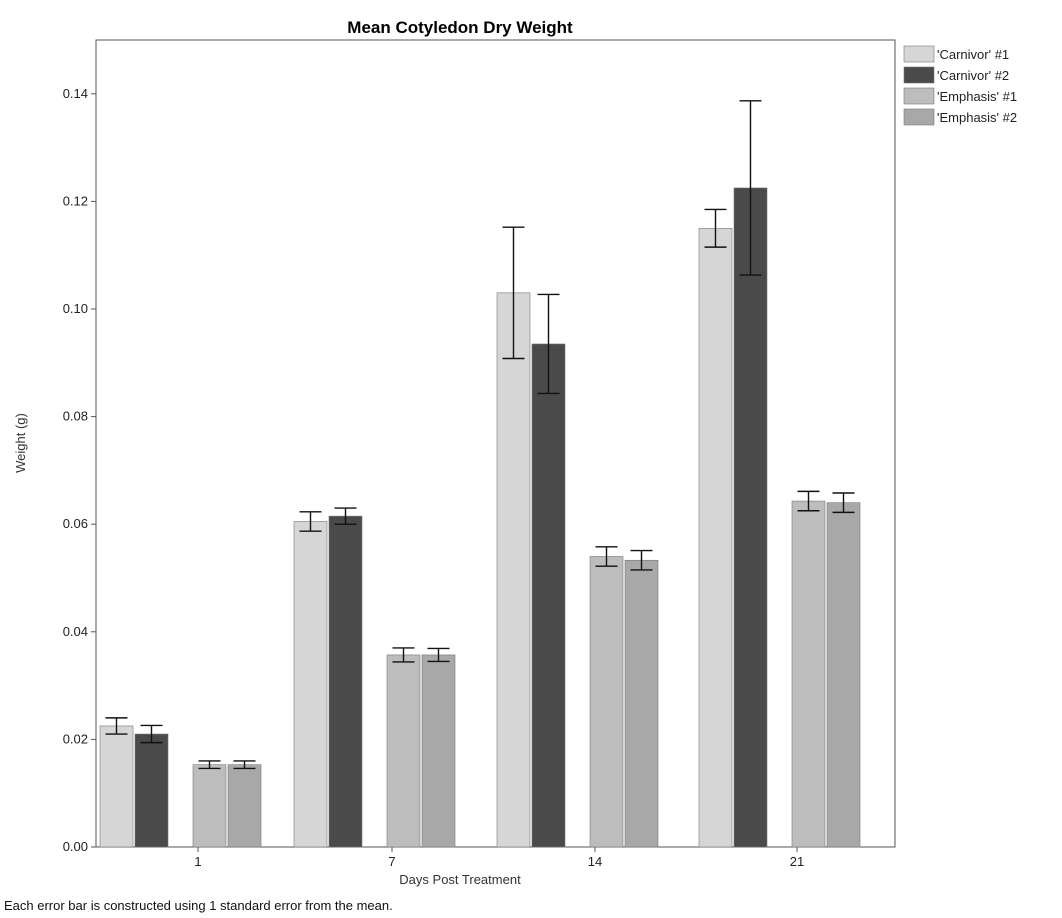  I want to click on y-tick-label: 0.06, so click(75, 523).